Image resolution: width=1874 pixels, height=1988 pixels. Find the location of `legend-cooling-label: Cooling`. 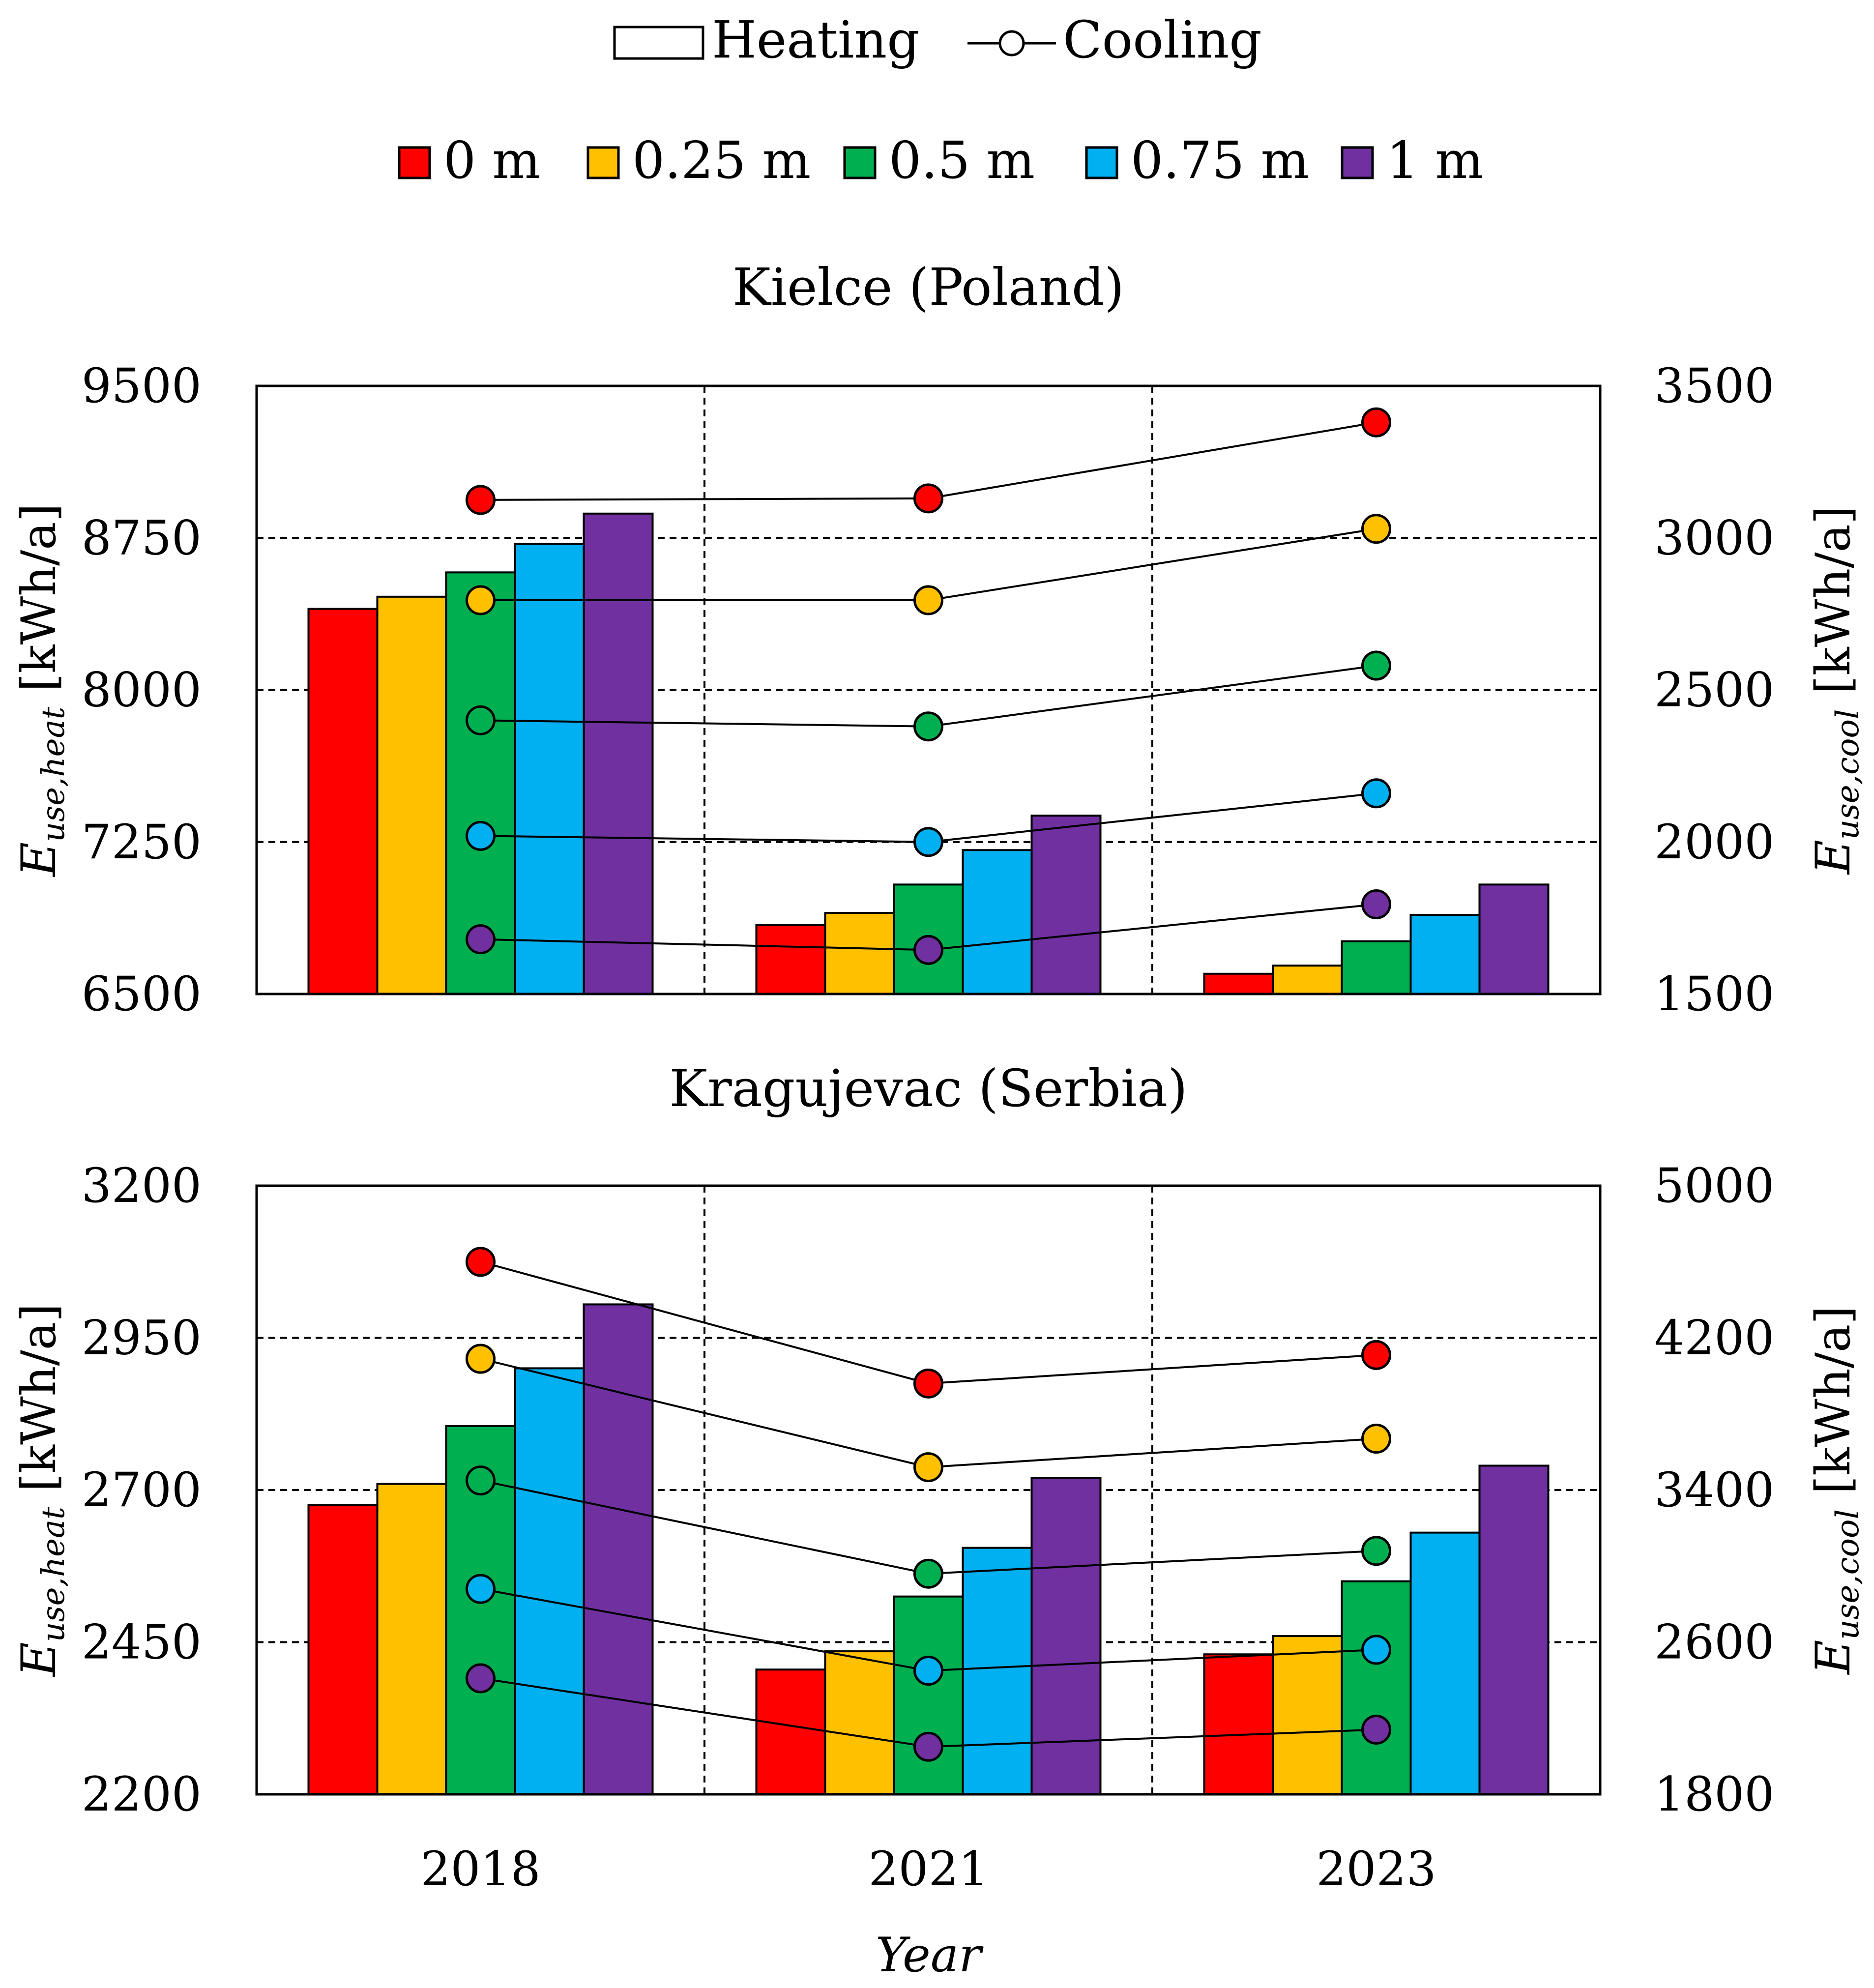

legend-cooling-label: Cooling is located at coordinates (1162, 40).